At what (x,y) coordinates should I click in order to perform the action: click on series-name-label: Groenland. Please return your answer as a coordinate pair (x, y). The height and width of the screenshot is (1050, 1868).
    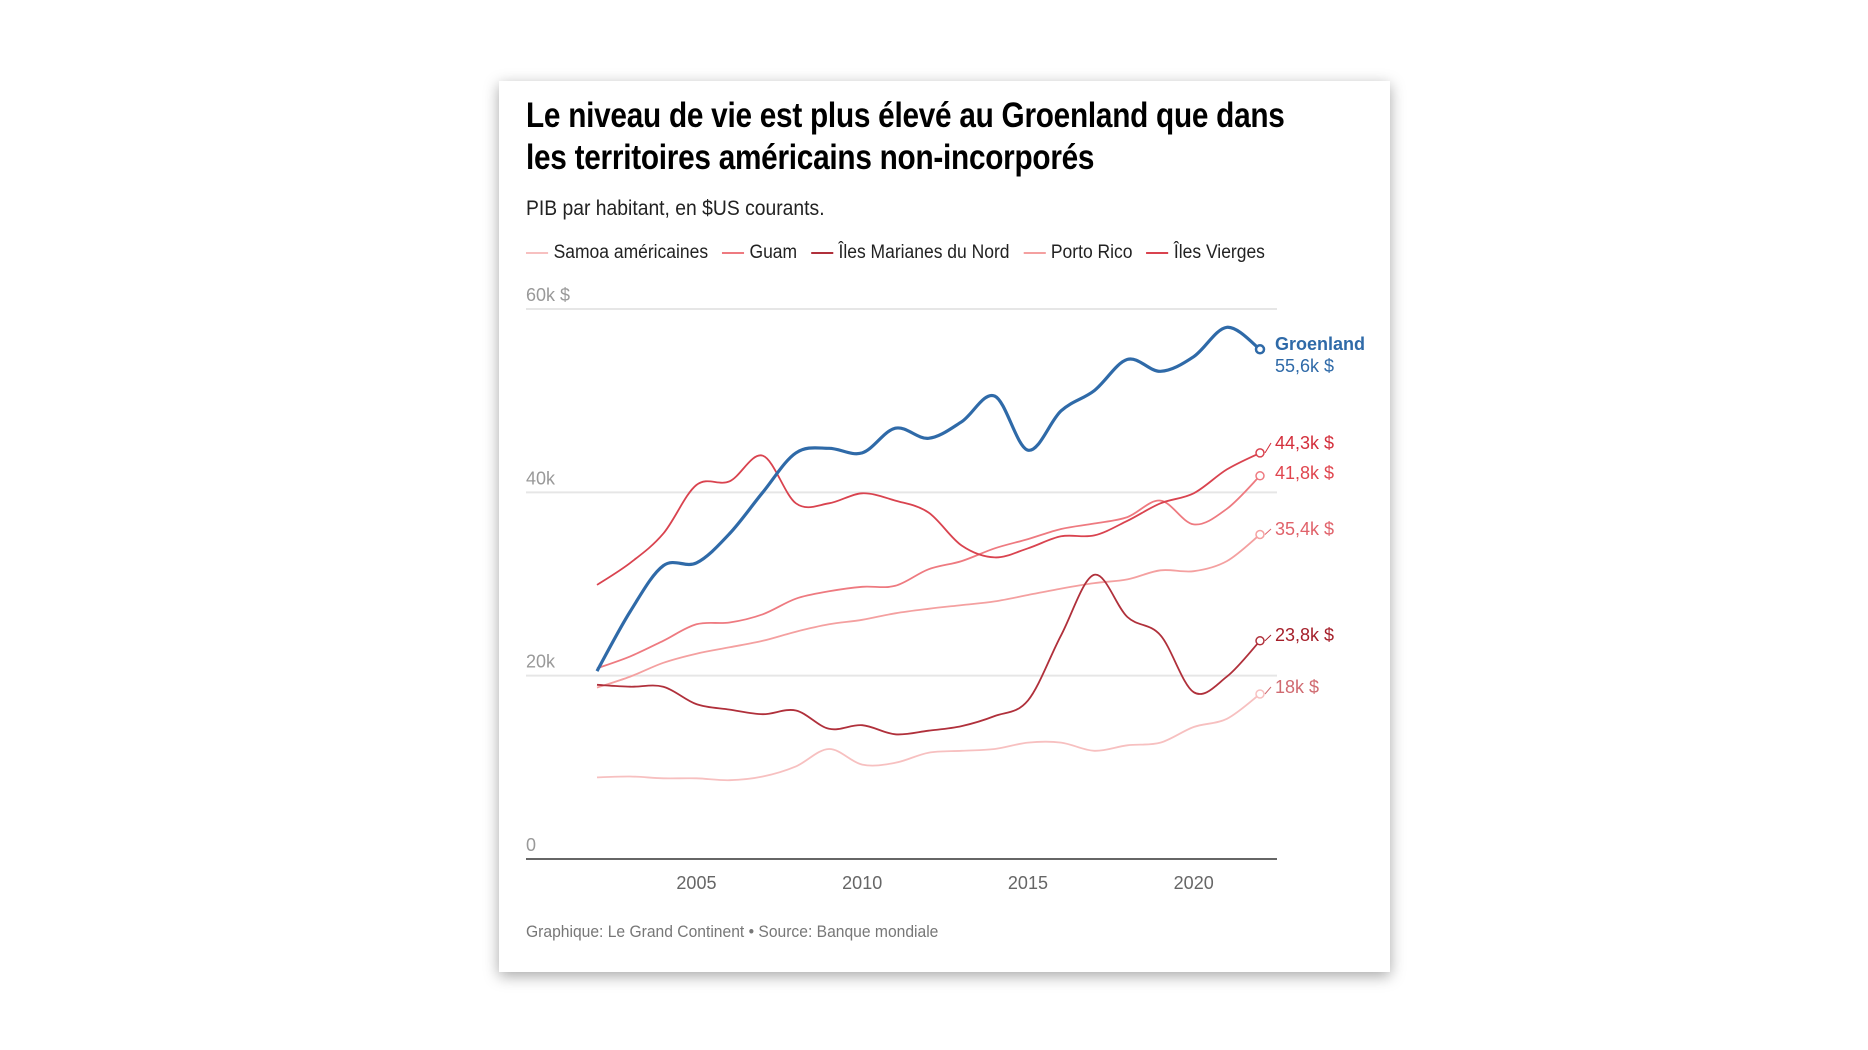
    Looking at the image, I should click on (1320, 344).